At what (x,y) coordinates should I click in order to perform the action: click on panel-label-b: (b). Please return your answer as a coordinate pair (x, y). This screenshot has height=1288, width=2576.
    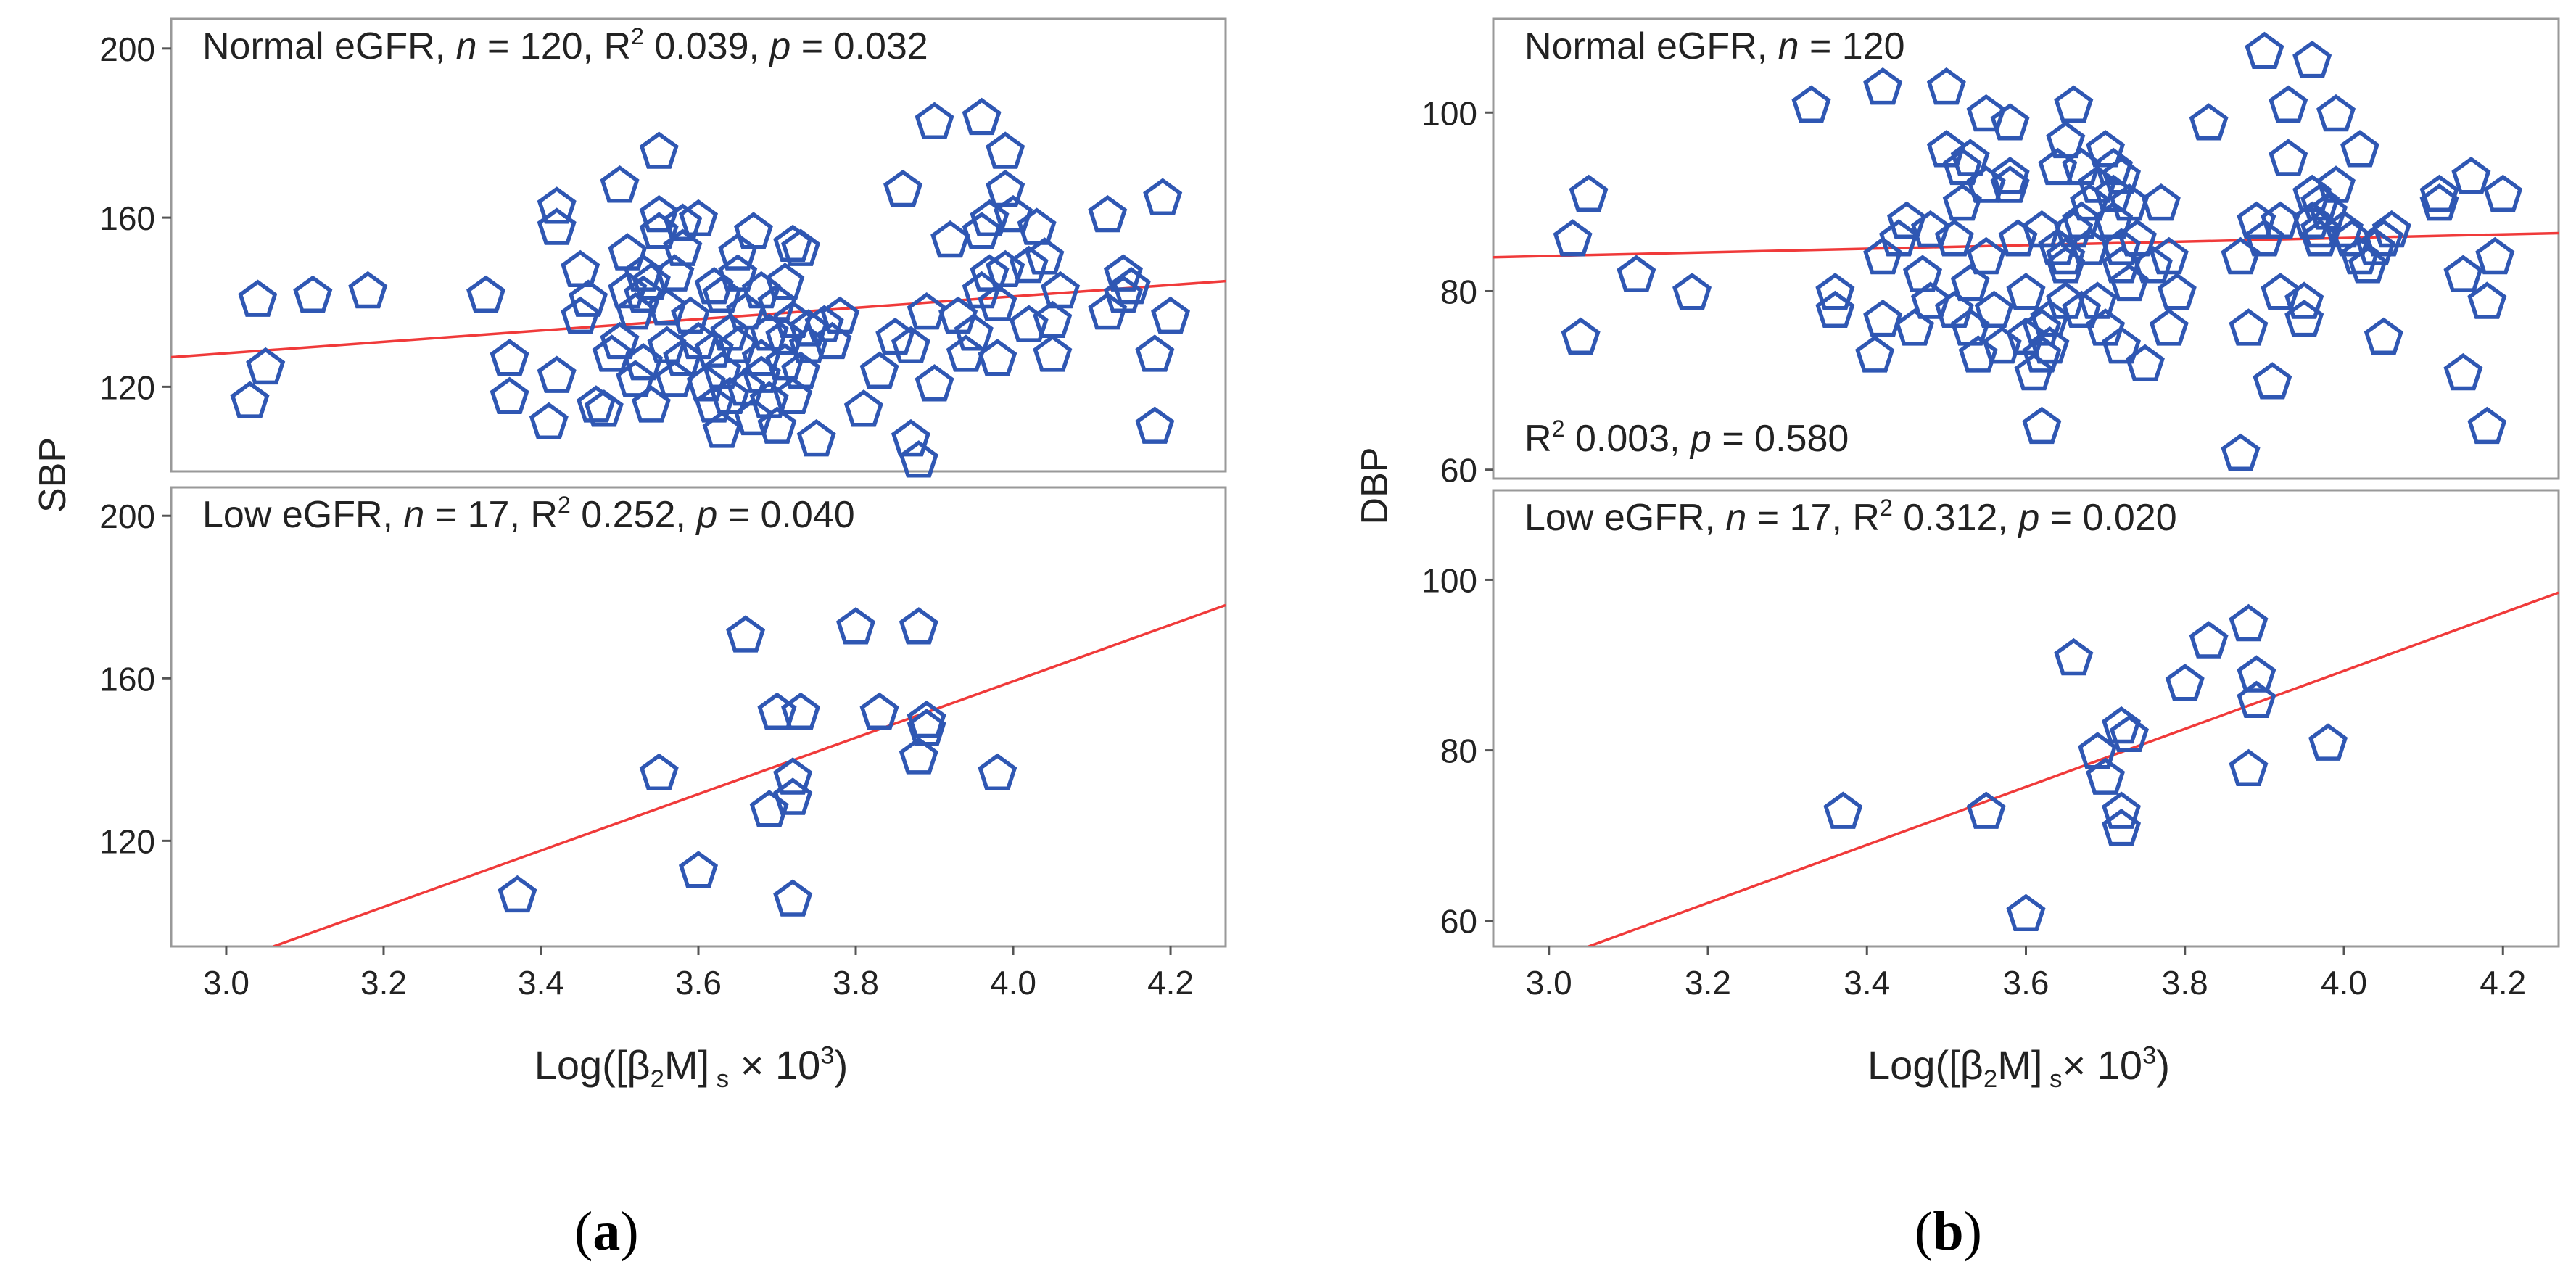
    Looking at the image, I should click on (1948, 1231).